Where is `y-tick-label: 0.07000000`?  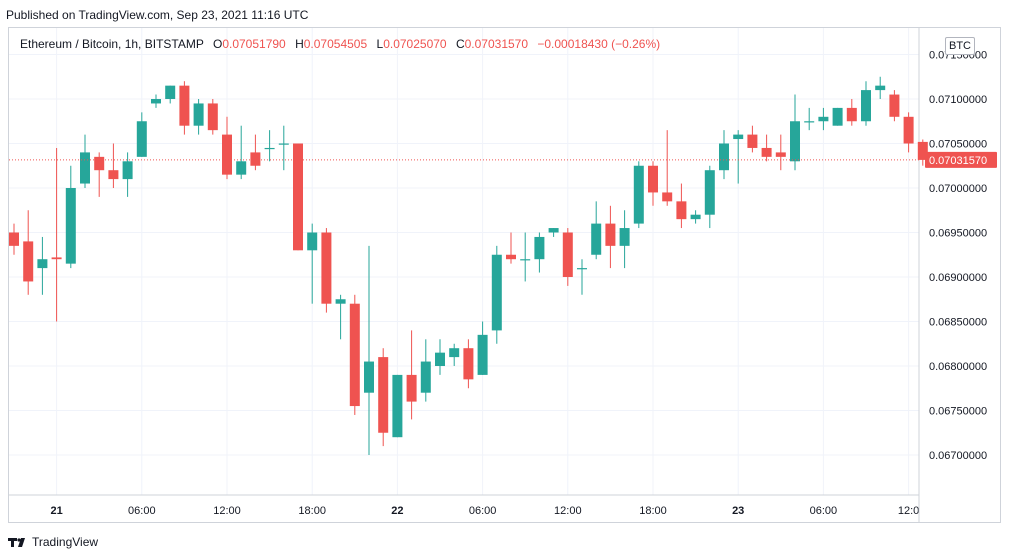
y-tick-label: 0.07000000 is located at coordinates (958, 189).